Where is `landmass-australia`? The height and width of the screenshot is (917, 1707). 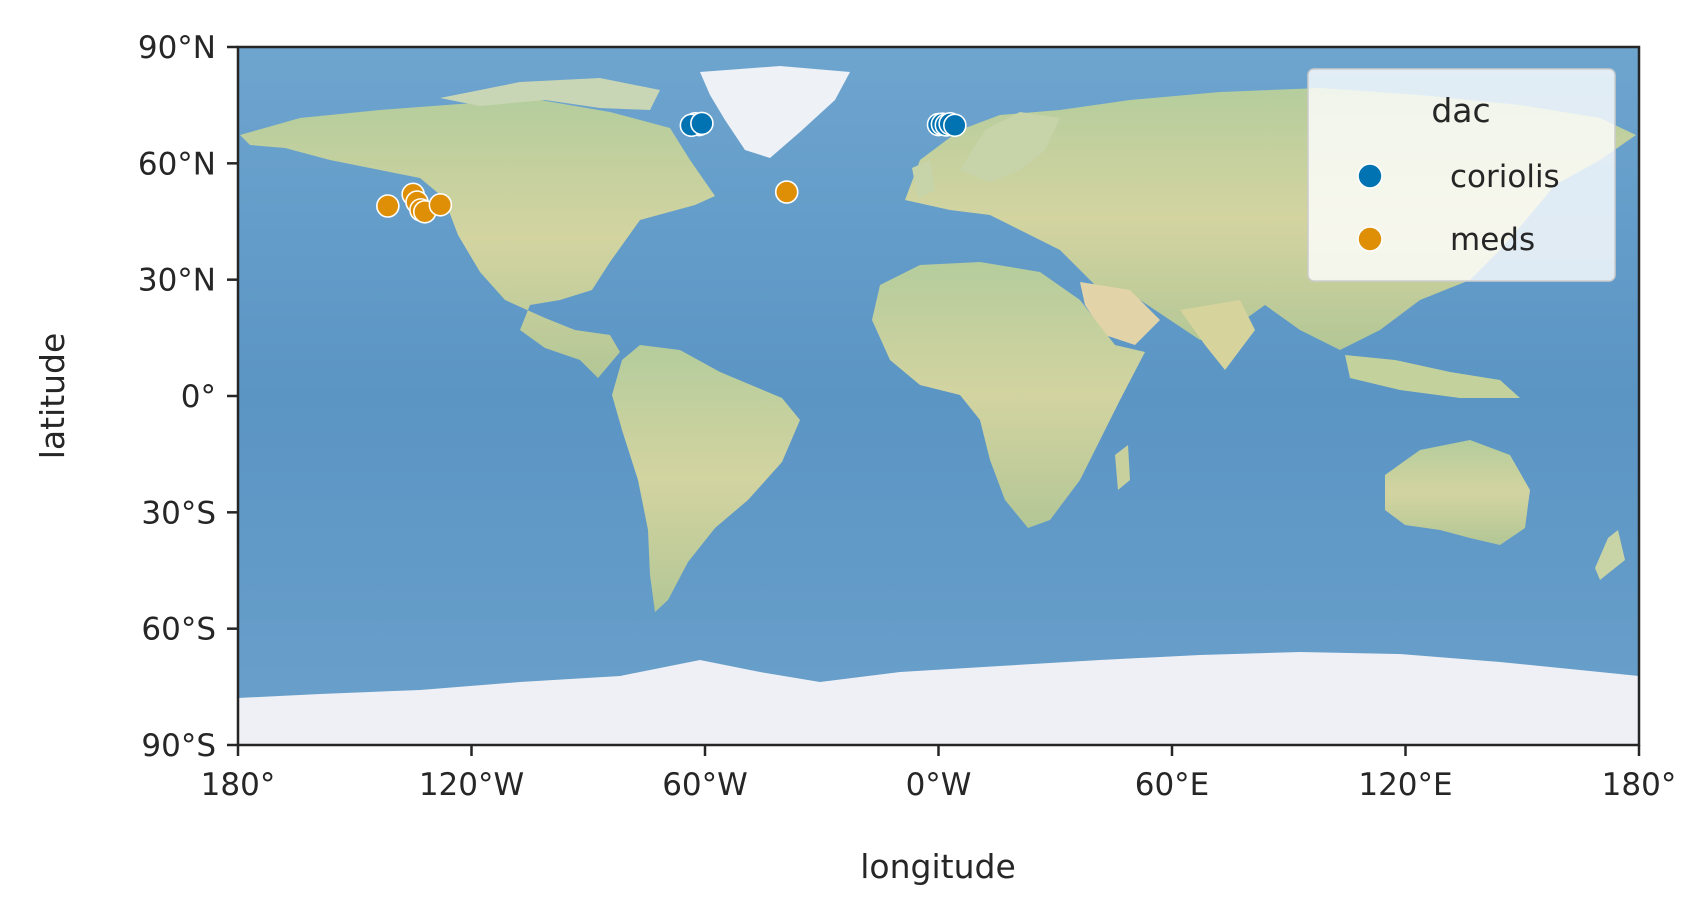
landmass-australia is located at coordinates (1457, 492).